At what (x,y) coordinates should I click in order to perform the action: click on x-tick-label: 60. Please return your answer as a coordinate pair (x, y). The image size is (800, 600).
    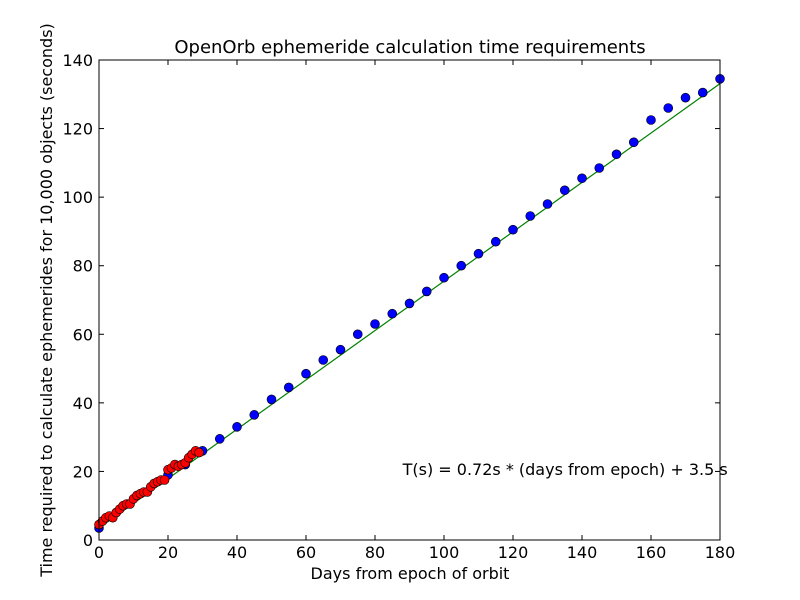
    Looking at the image, I should click on (306, 552).